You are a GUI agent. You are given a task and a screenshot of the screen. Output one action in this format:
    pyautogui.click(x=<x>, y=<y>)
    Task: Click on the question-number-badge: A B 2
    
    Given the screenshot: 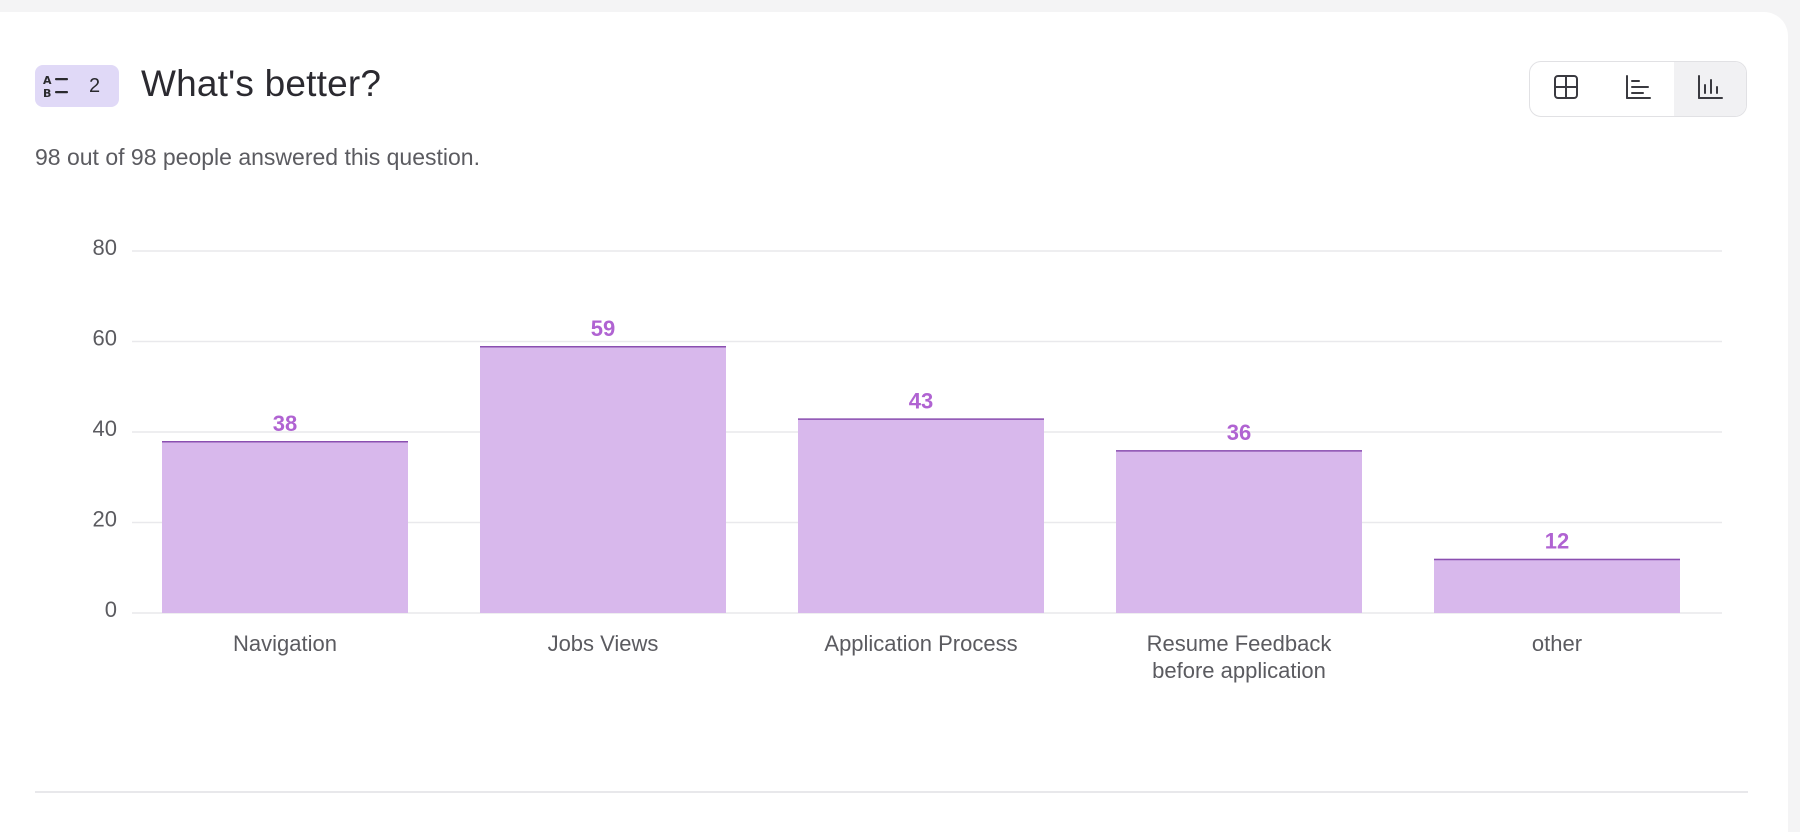 What is the action you would take?
    pyautogui.click(x=77, y=86)
    